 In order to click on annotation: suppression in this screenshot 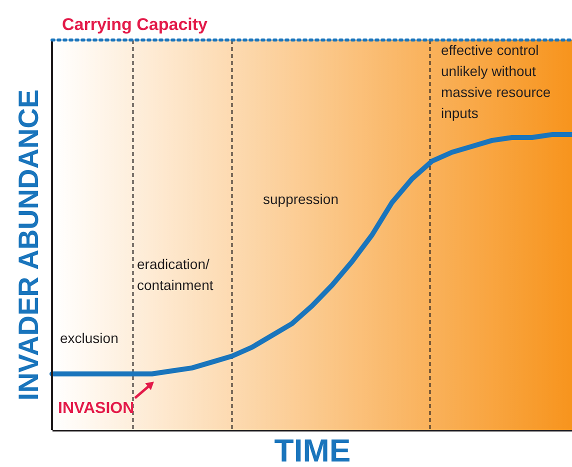, I will do `click(300, 199)`.